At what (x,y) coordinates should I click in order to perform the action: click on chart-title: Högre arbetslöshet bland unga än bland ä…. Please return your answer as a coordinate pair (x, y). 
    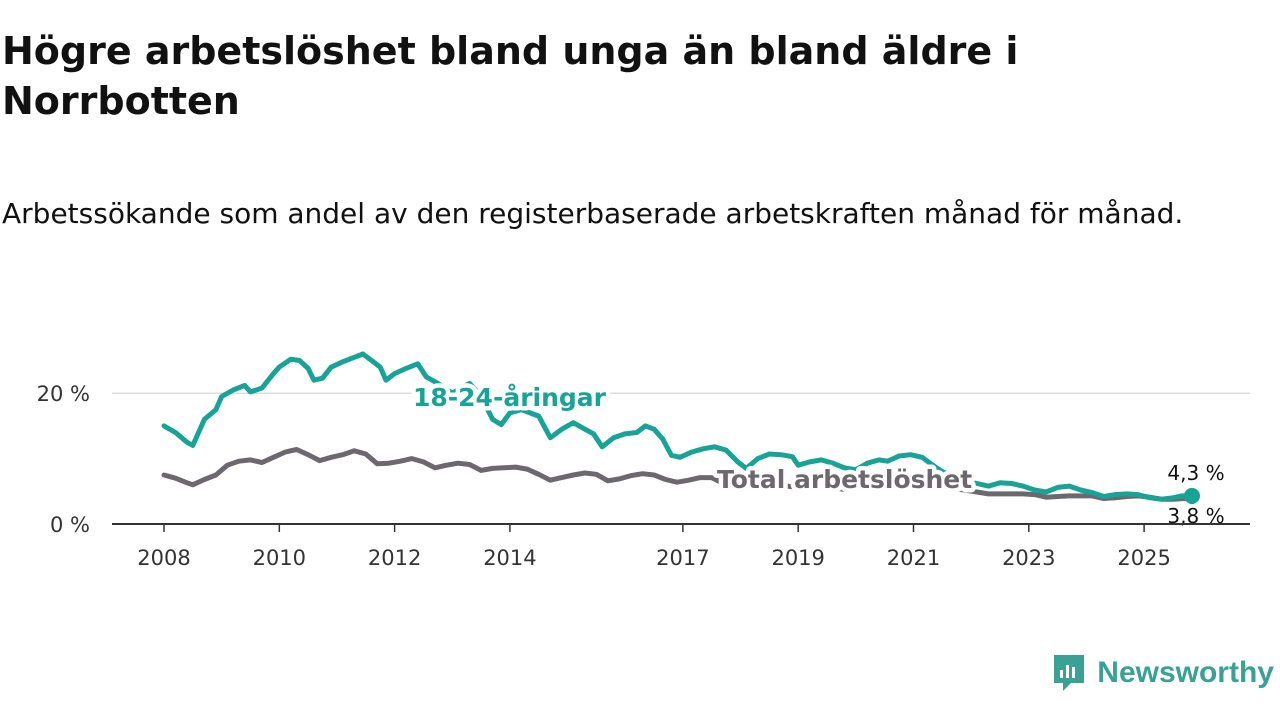
    Looking at the image, I should click on (510, 76).